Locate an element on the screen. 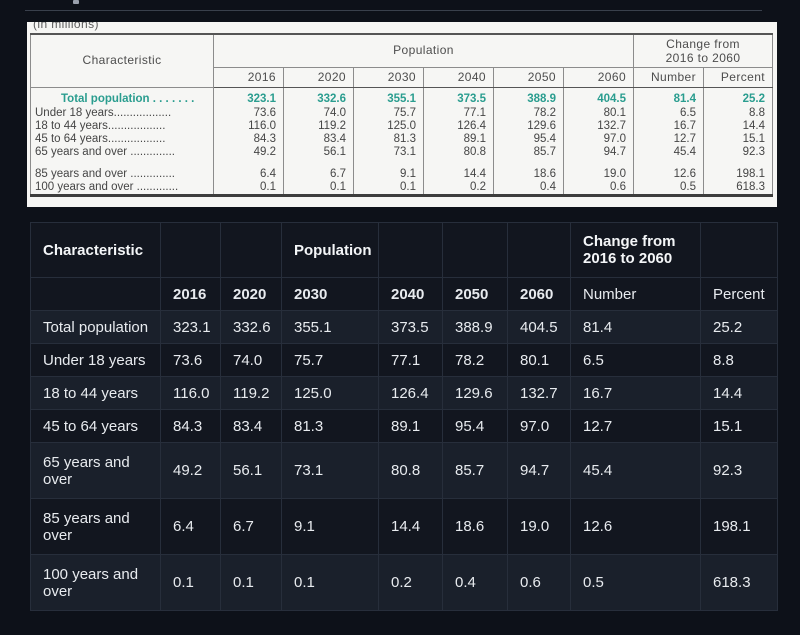 The height and width of the screenshot is (635, 800). scan-header-year: 2020 is located at coordinates (318, 77).